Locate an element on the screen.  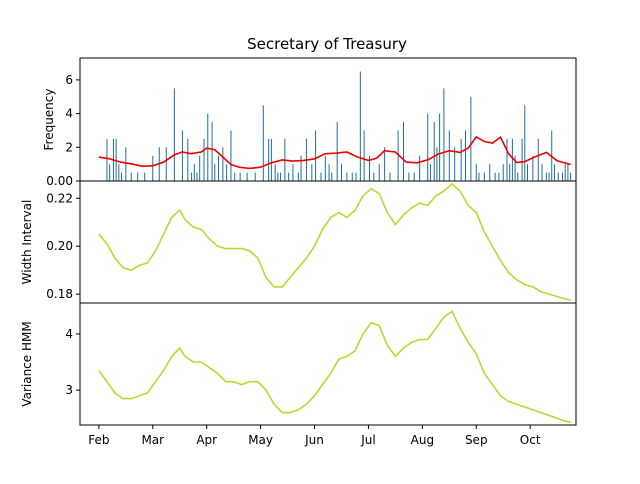
x-tick-label: Aug is located at coordinates (422, 440).